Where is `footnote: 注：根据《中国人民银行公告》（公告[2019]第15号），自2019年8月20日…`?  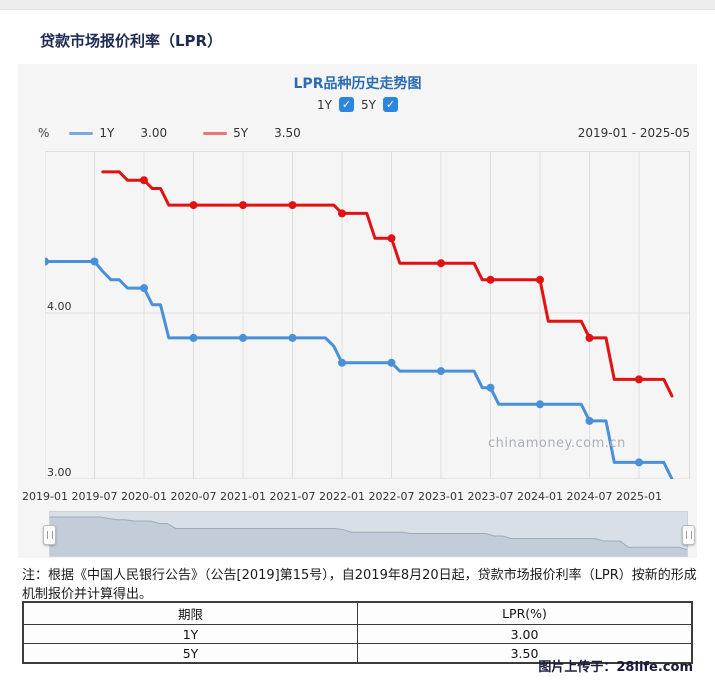
footnote: 注：根据《中国人民银行公告》（公告[2019]第15号），自2019年8月20日… is located at coordinates (359, 585).